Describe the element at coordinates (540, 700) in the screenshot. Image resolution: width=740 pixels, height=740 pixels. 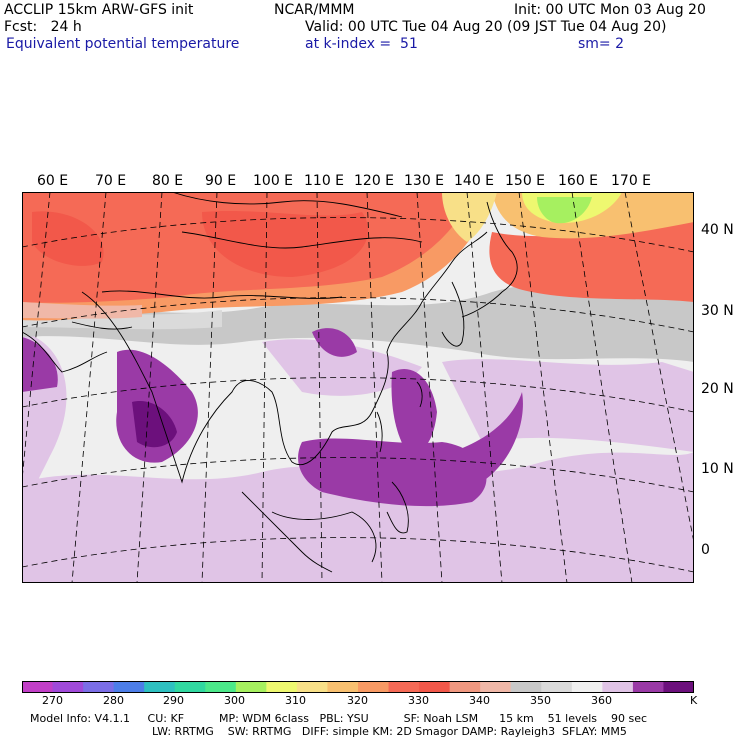
I see `colorbar-tick: 350` at that location.